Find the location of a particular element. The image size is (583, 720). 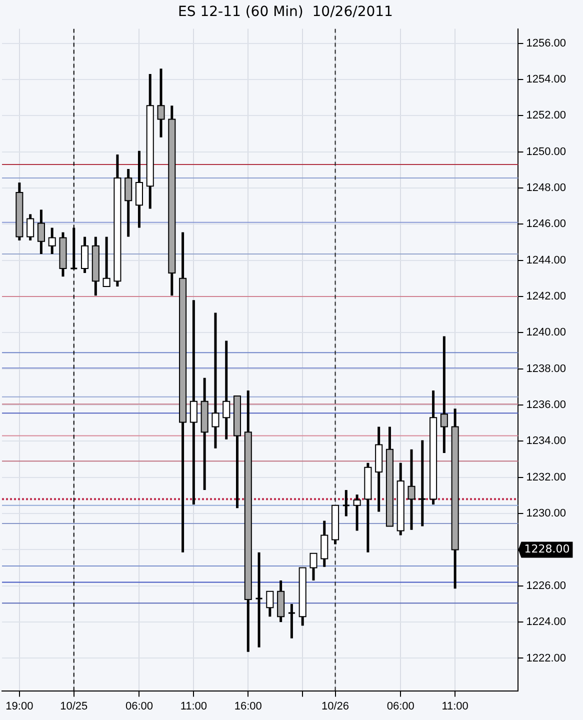

y-tick-label: 1226.00 is located at coordinates (546, 586).